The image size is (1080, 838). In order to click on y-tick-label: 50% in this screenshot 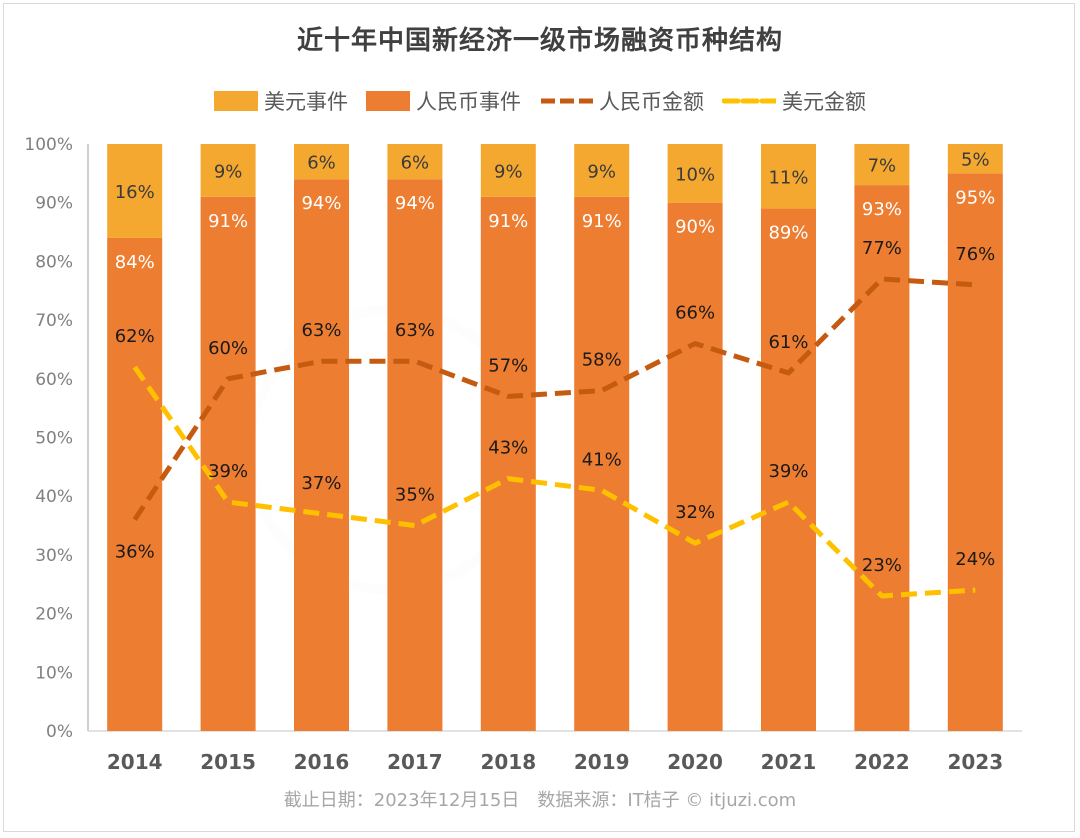, I will do `click(54, 439)`.